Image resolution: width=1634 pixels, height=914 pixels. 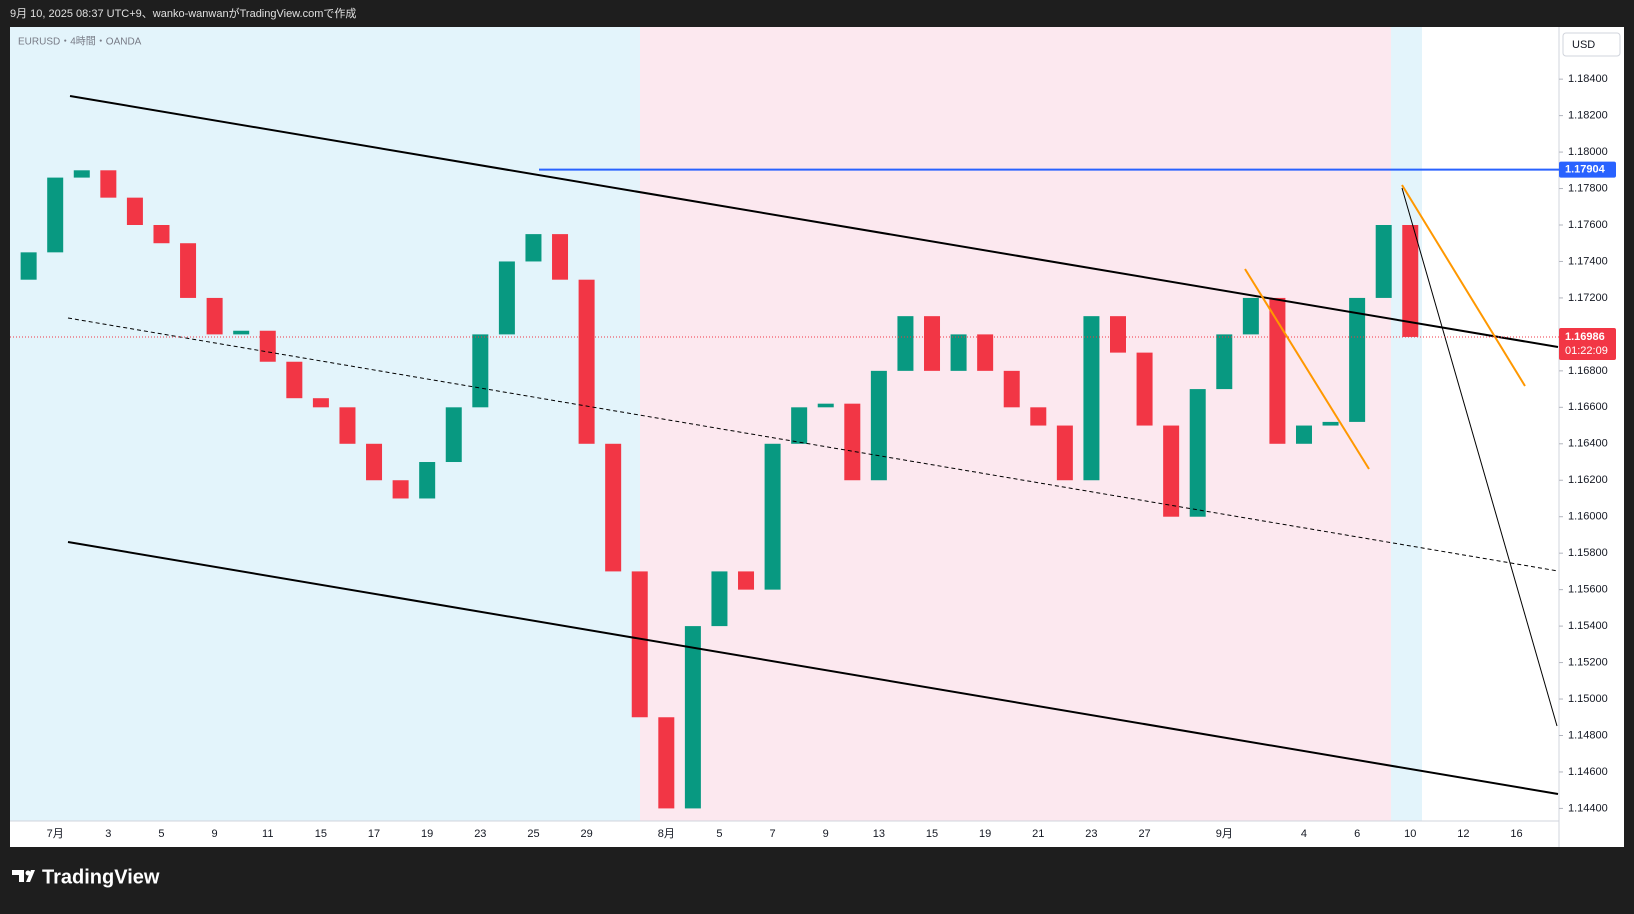 What do you see at coordinates (1585, 337) in the screenshot?
I see `last-price-label: 1.16986` at bounding box center [1585, 337].